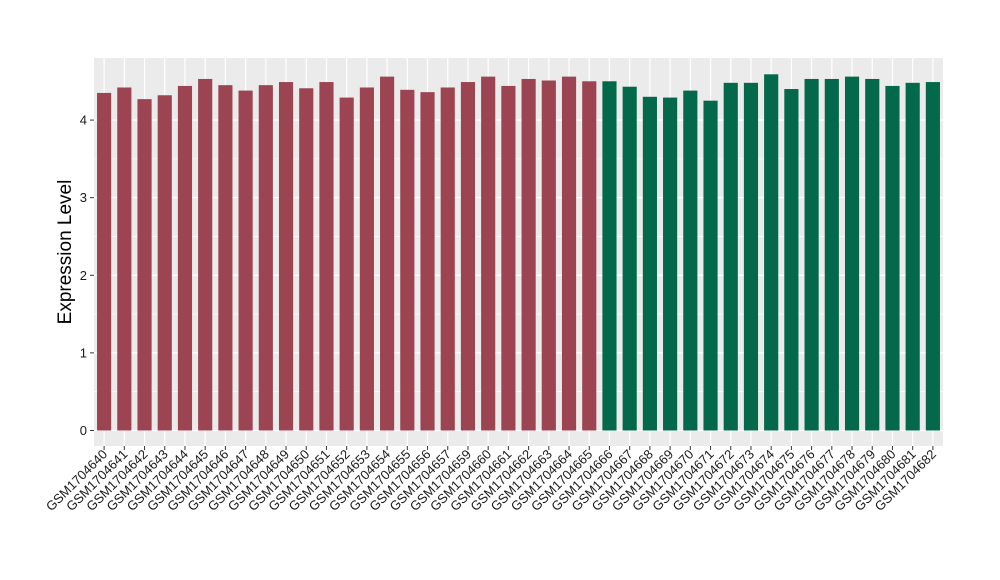 This screenshot has height=580, width=1000. Describe the element at coordinates (83, 275) in the screenshot. I see `y-tick-label: 2` at that location.